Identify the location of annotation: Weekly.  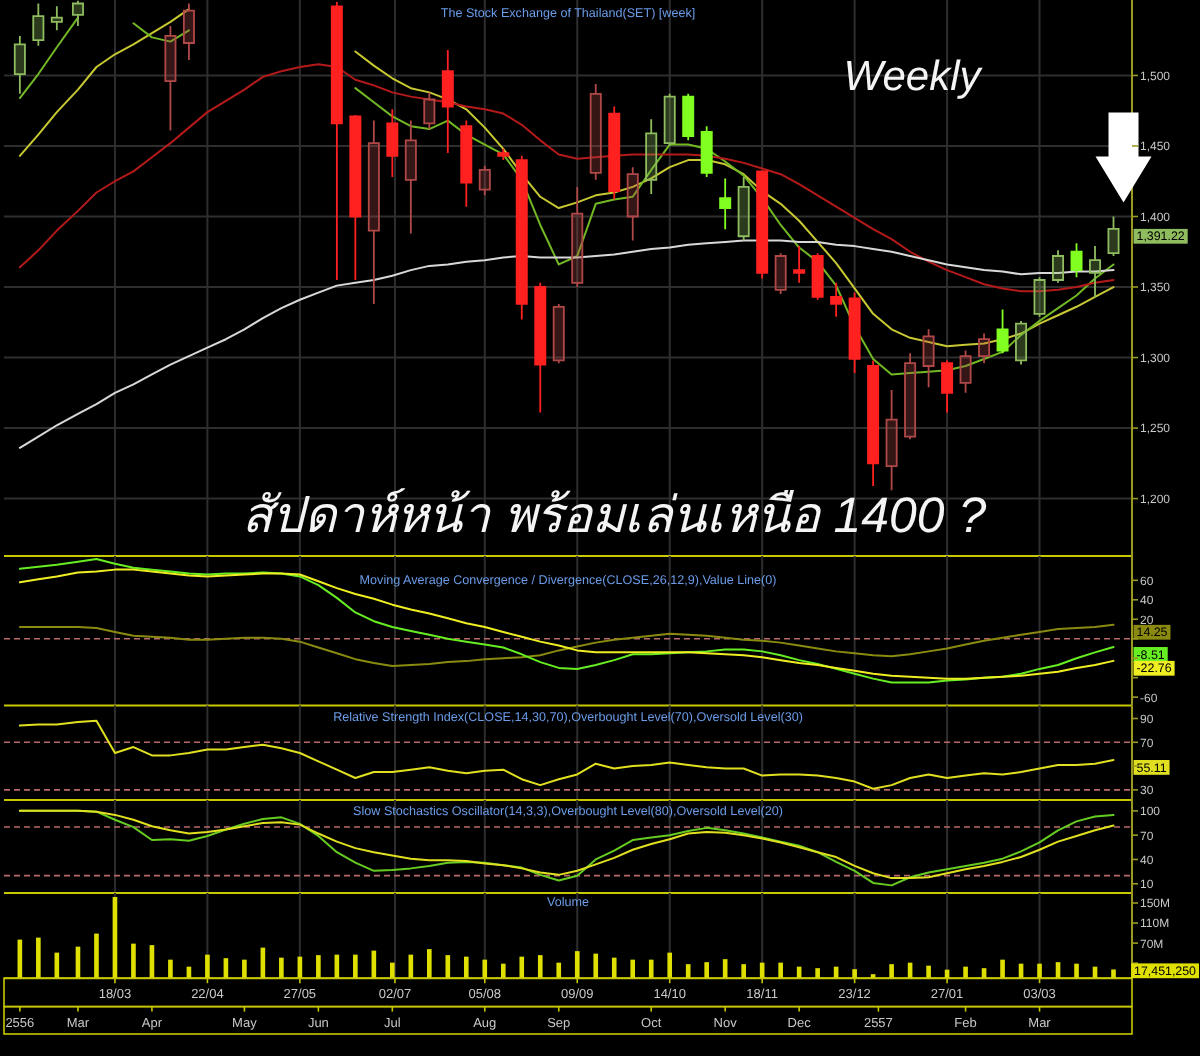
(913, 77).